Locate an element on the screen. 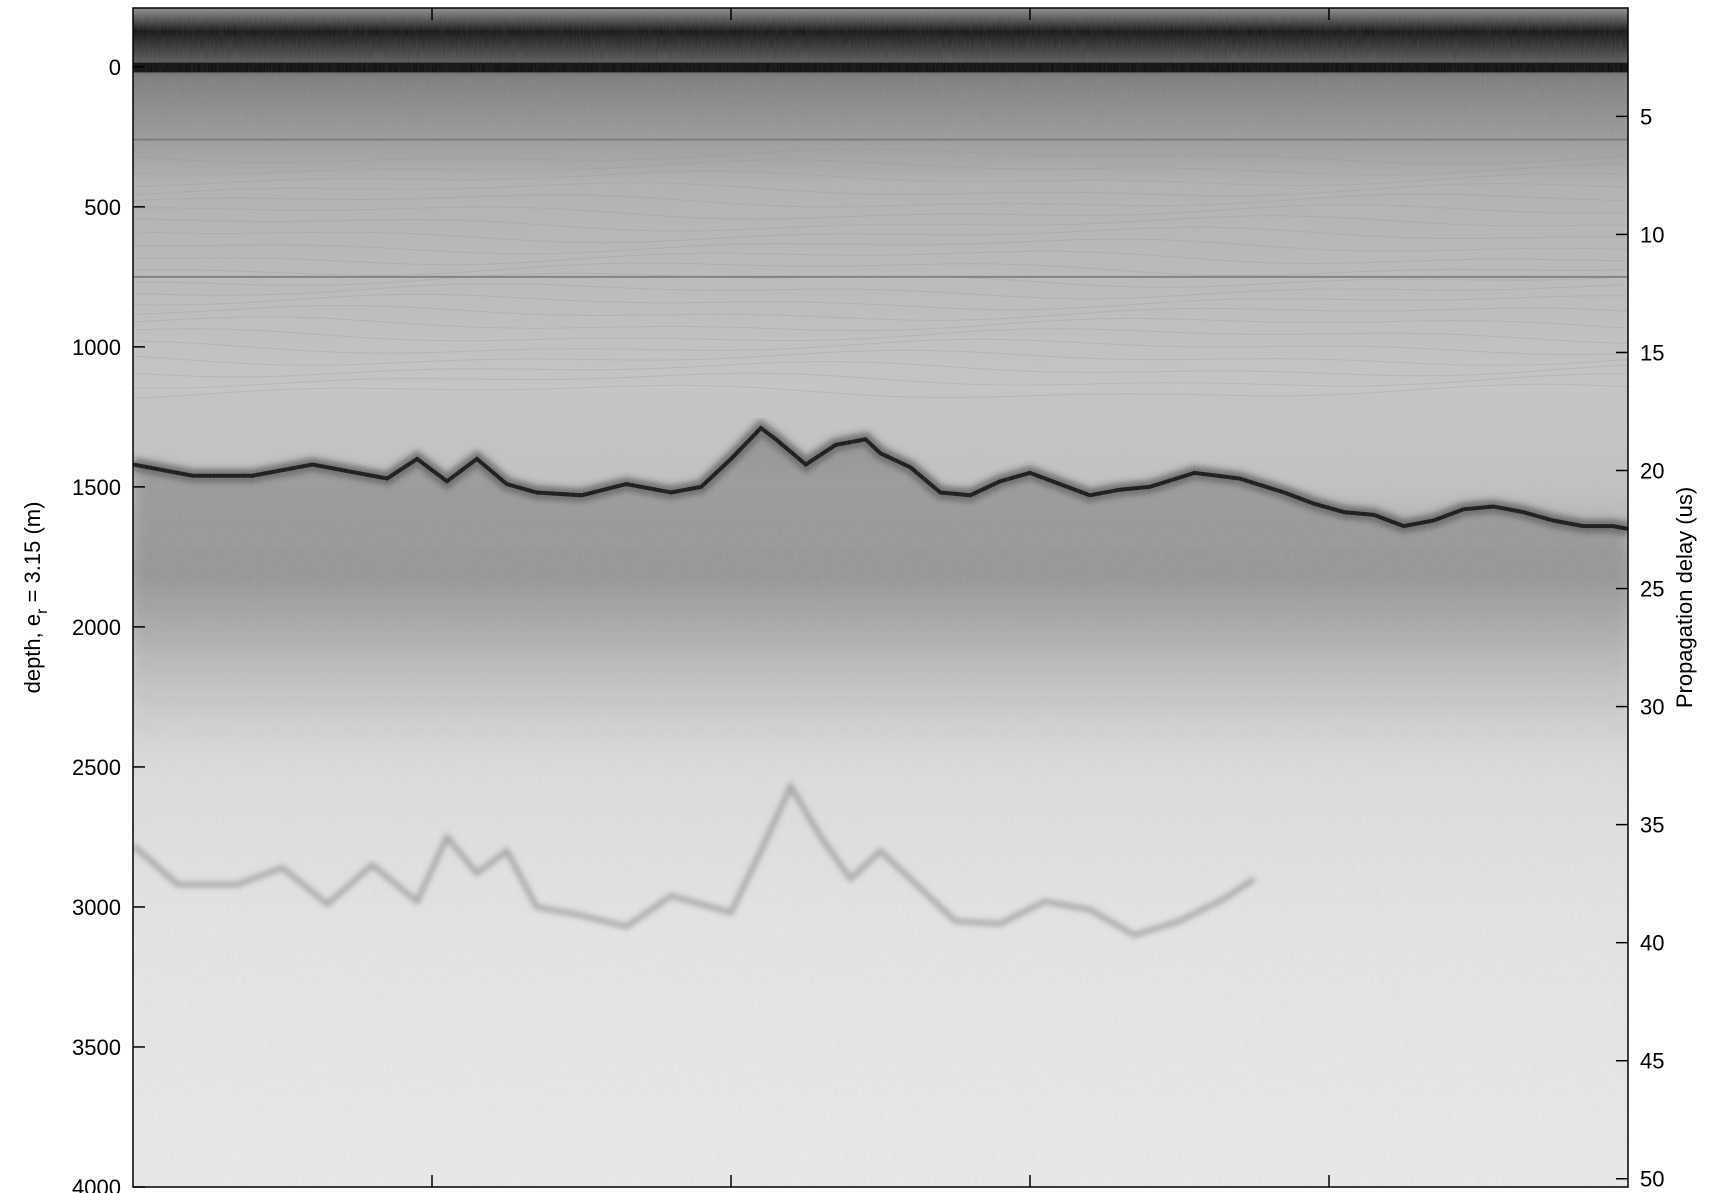 The height and width of the screenshot is (1193, 1711). right-tick-label: 15 is located at coordinates (1652, 352).